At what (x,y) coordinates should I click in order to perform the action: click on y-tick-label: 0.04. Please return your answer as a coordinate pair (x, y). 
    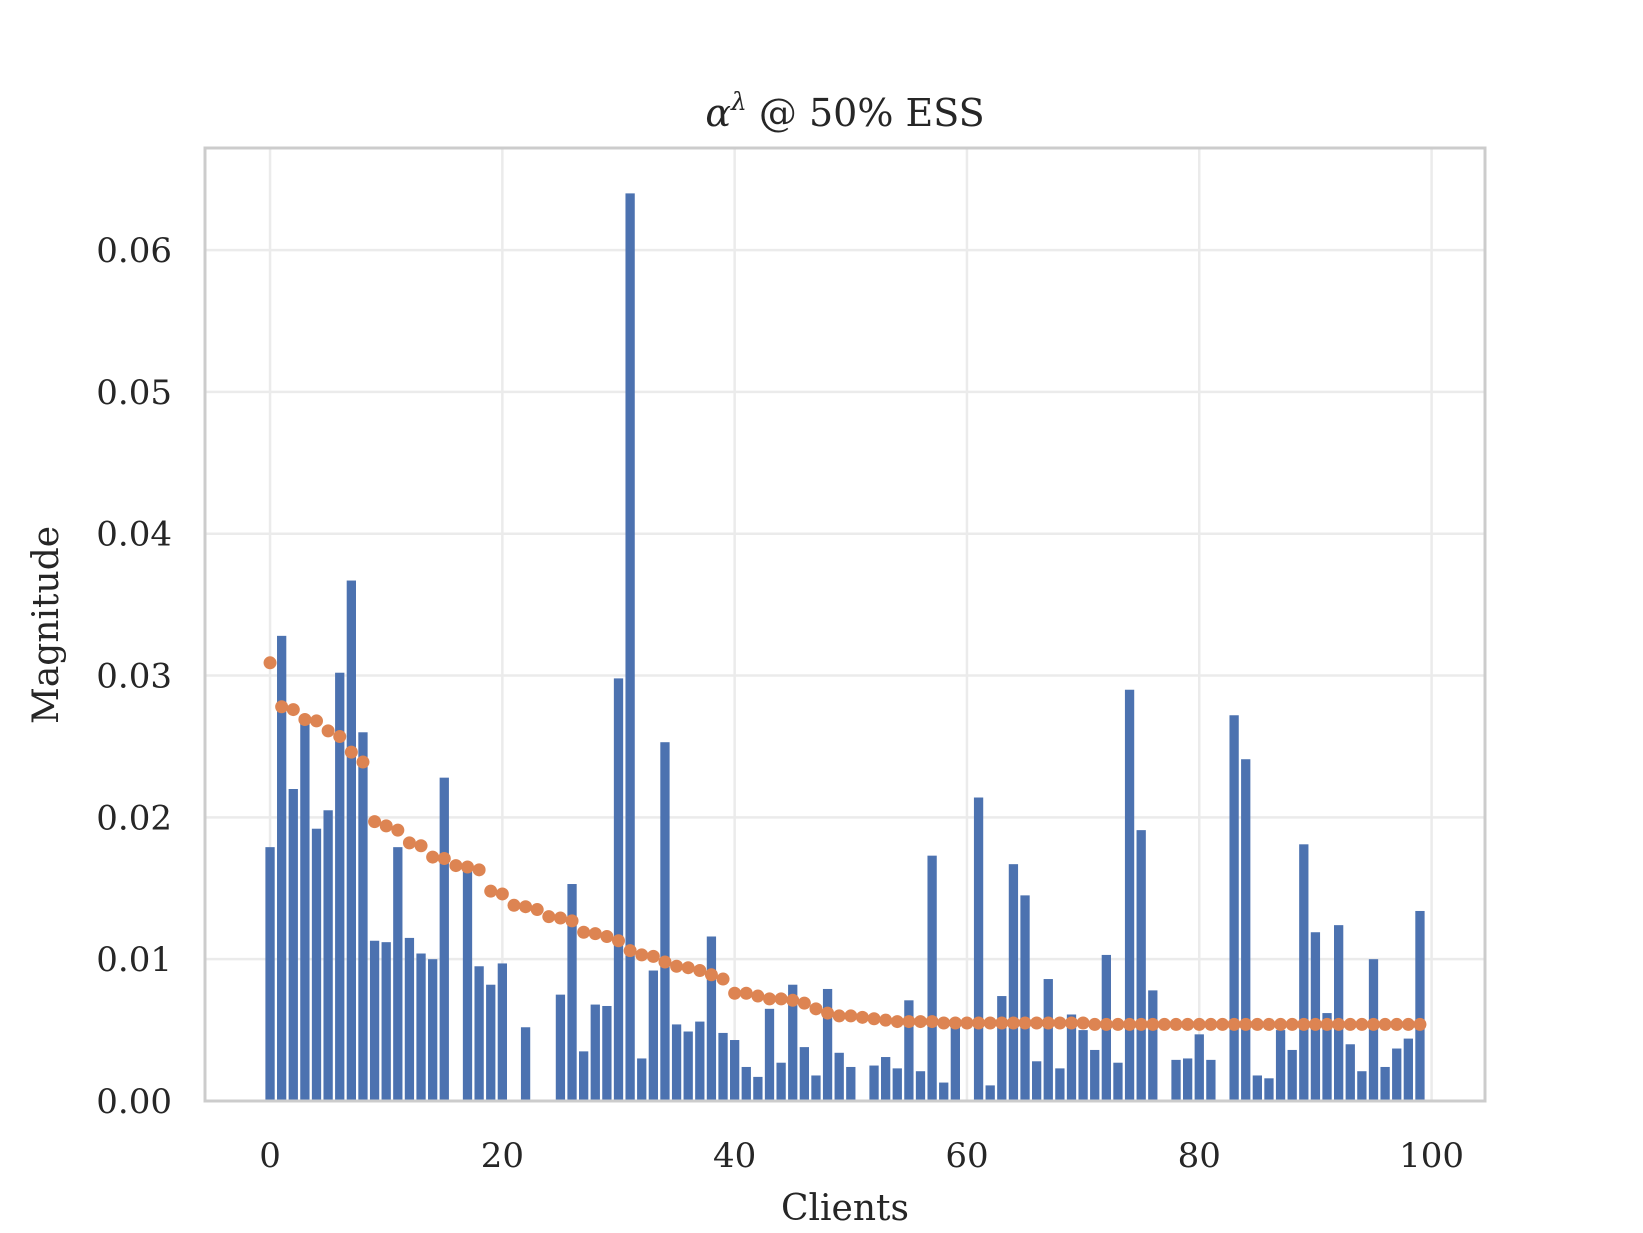
    Looking at the image, I should click on (134, 535).